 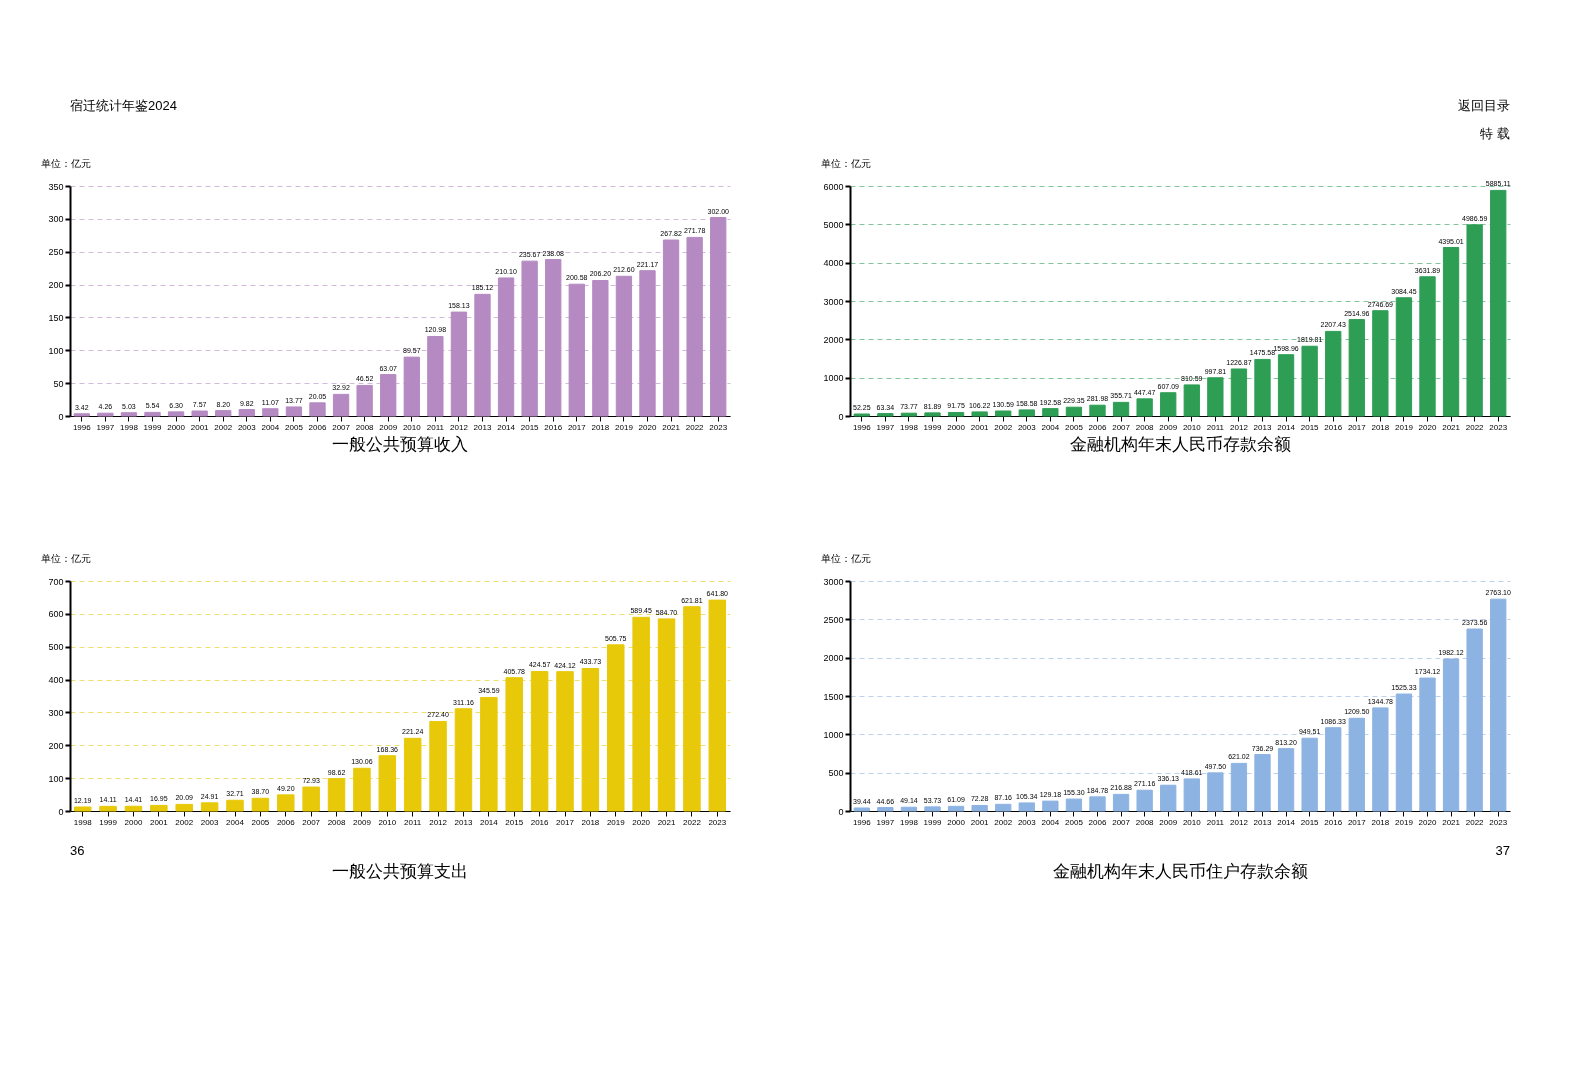 What do you see at coordinates (1495, 133) in the screenshot?
I see `text: 特 载` at bounding box center [1495, 133].